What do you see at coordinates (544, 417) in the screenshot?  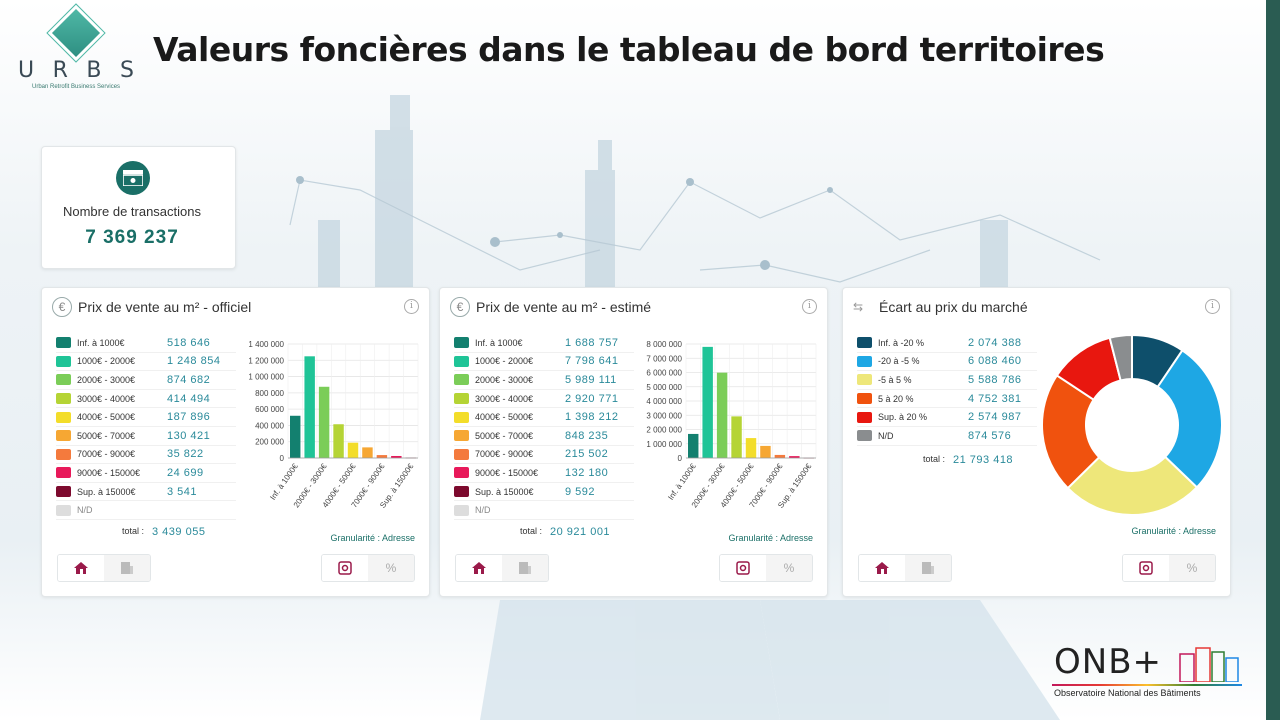 I see `legend-row: 4000€ - 5000€ 1 398 212` at bounding box center [544, 417].